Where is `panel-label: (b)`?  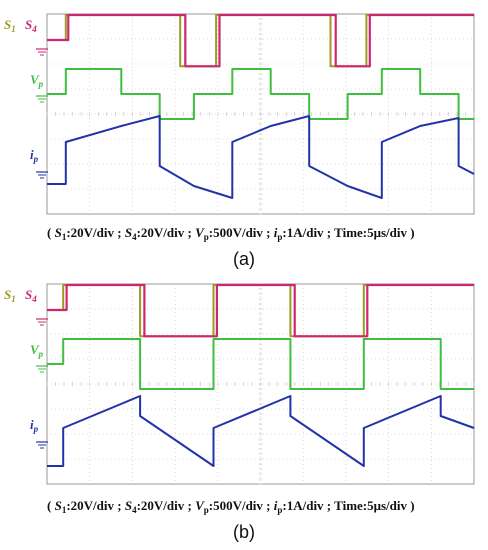
panel-label: (b) is located at coordinates (244, 532).